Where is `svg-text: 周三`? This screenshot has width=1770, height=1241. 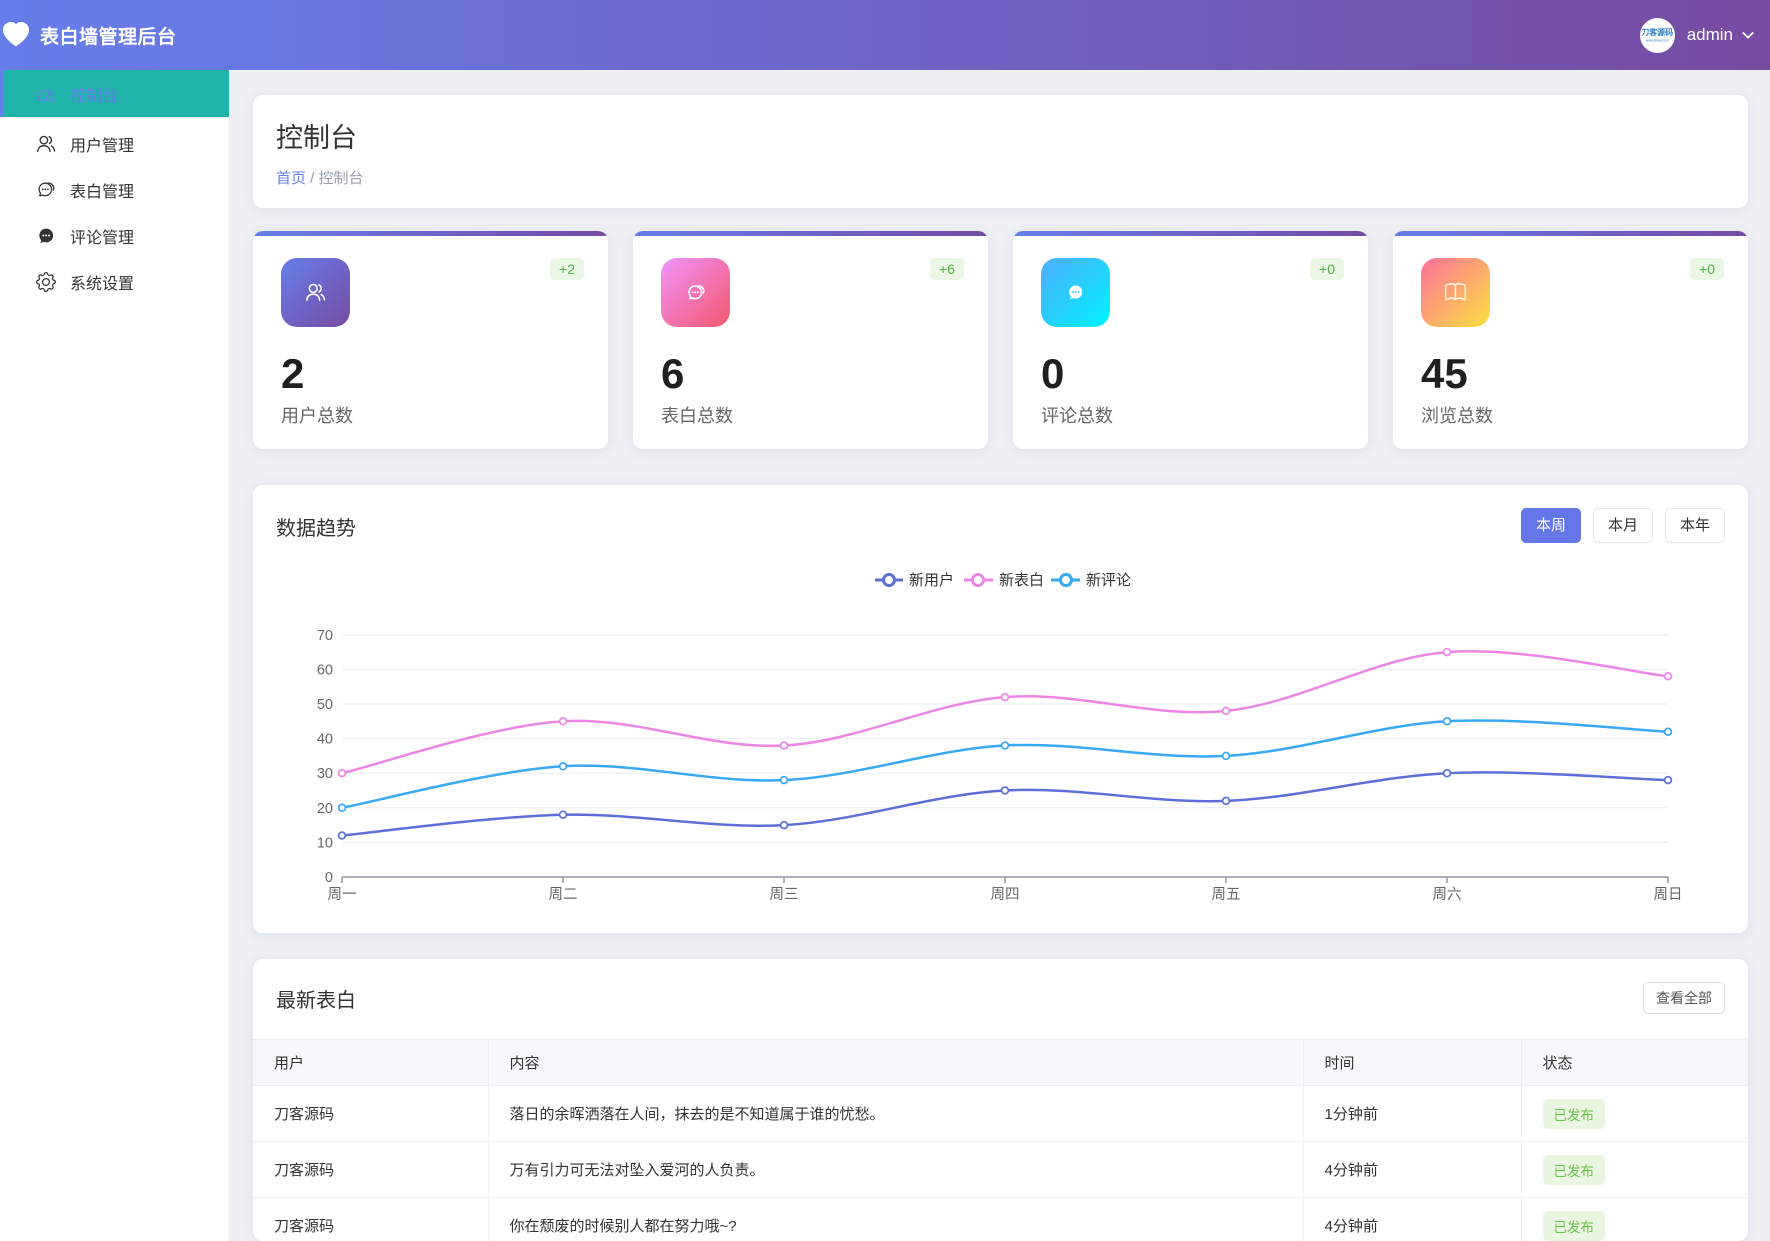
svg-text: 周三 is located at coordinates (784, 895).